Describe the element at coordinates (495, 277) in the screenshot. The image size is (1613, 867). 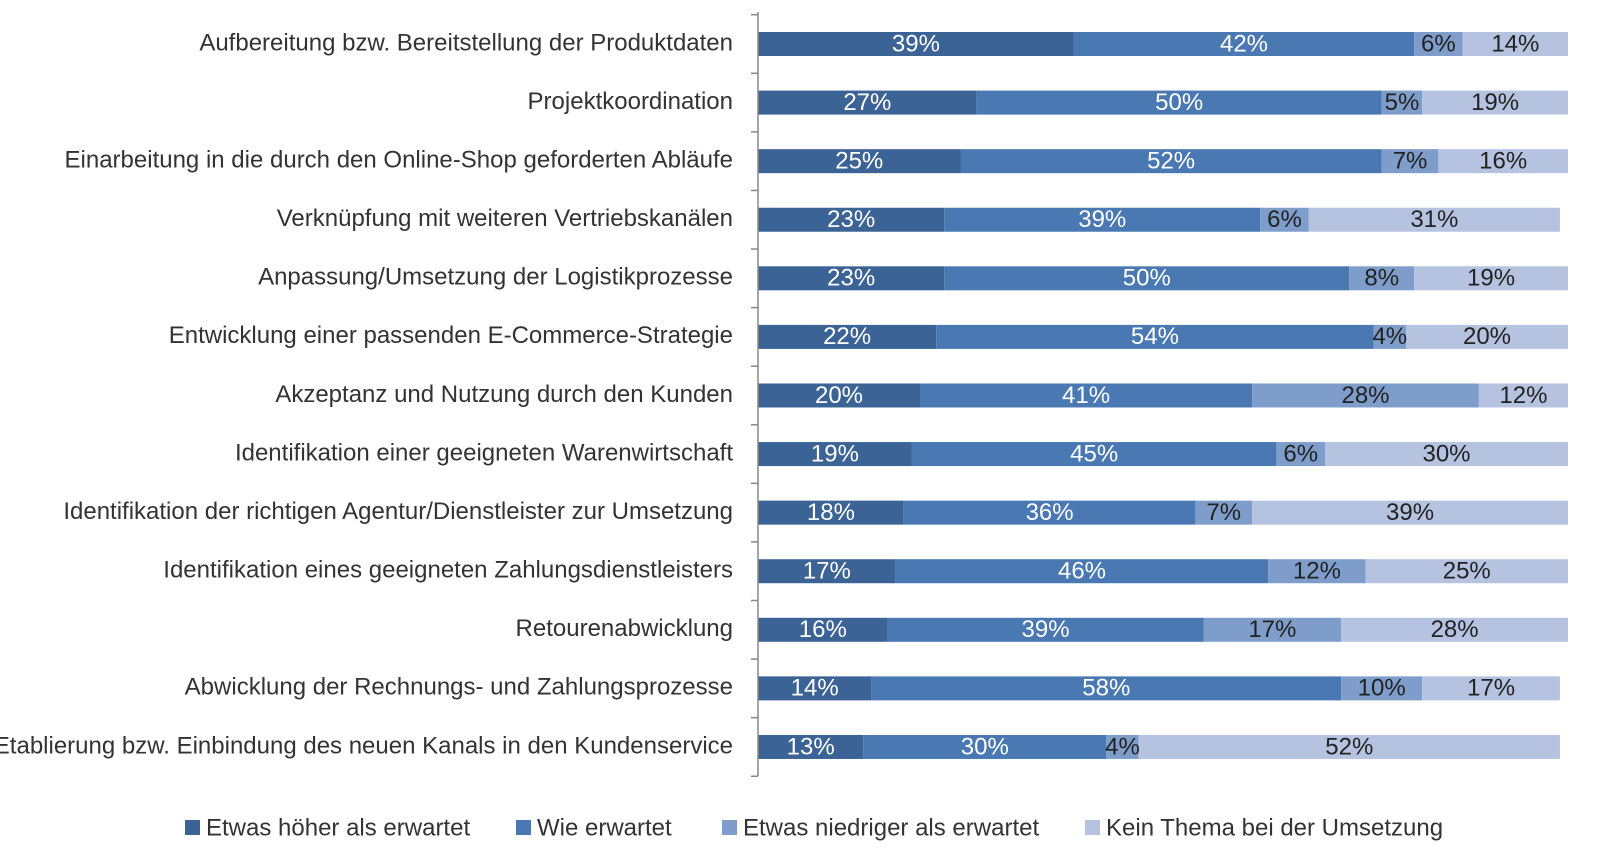
I see `category-label: Anpassung/Umsetzung der Logistikprozesse` at that location.